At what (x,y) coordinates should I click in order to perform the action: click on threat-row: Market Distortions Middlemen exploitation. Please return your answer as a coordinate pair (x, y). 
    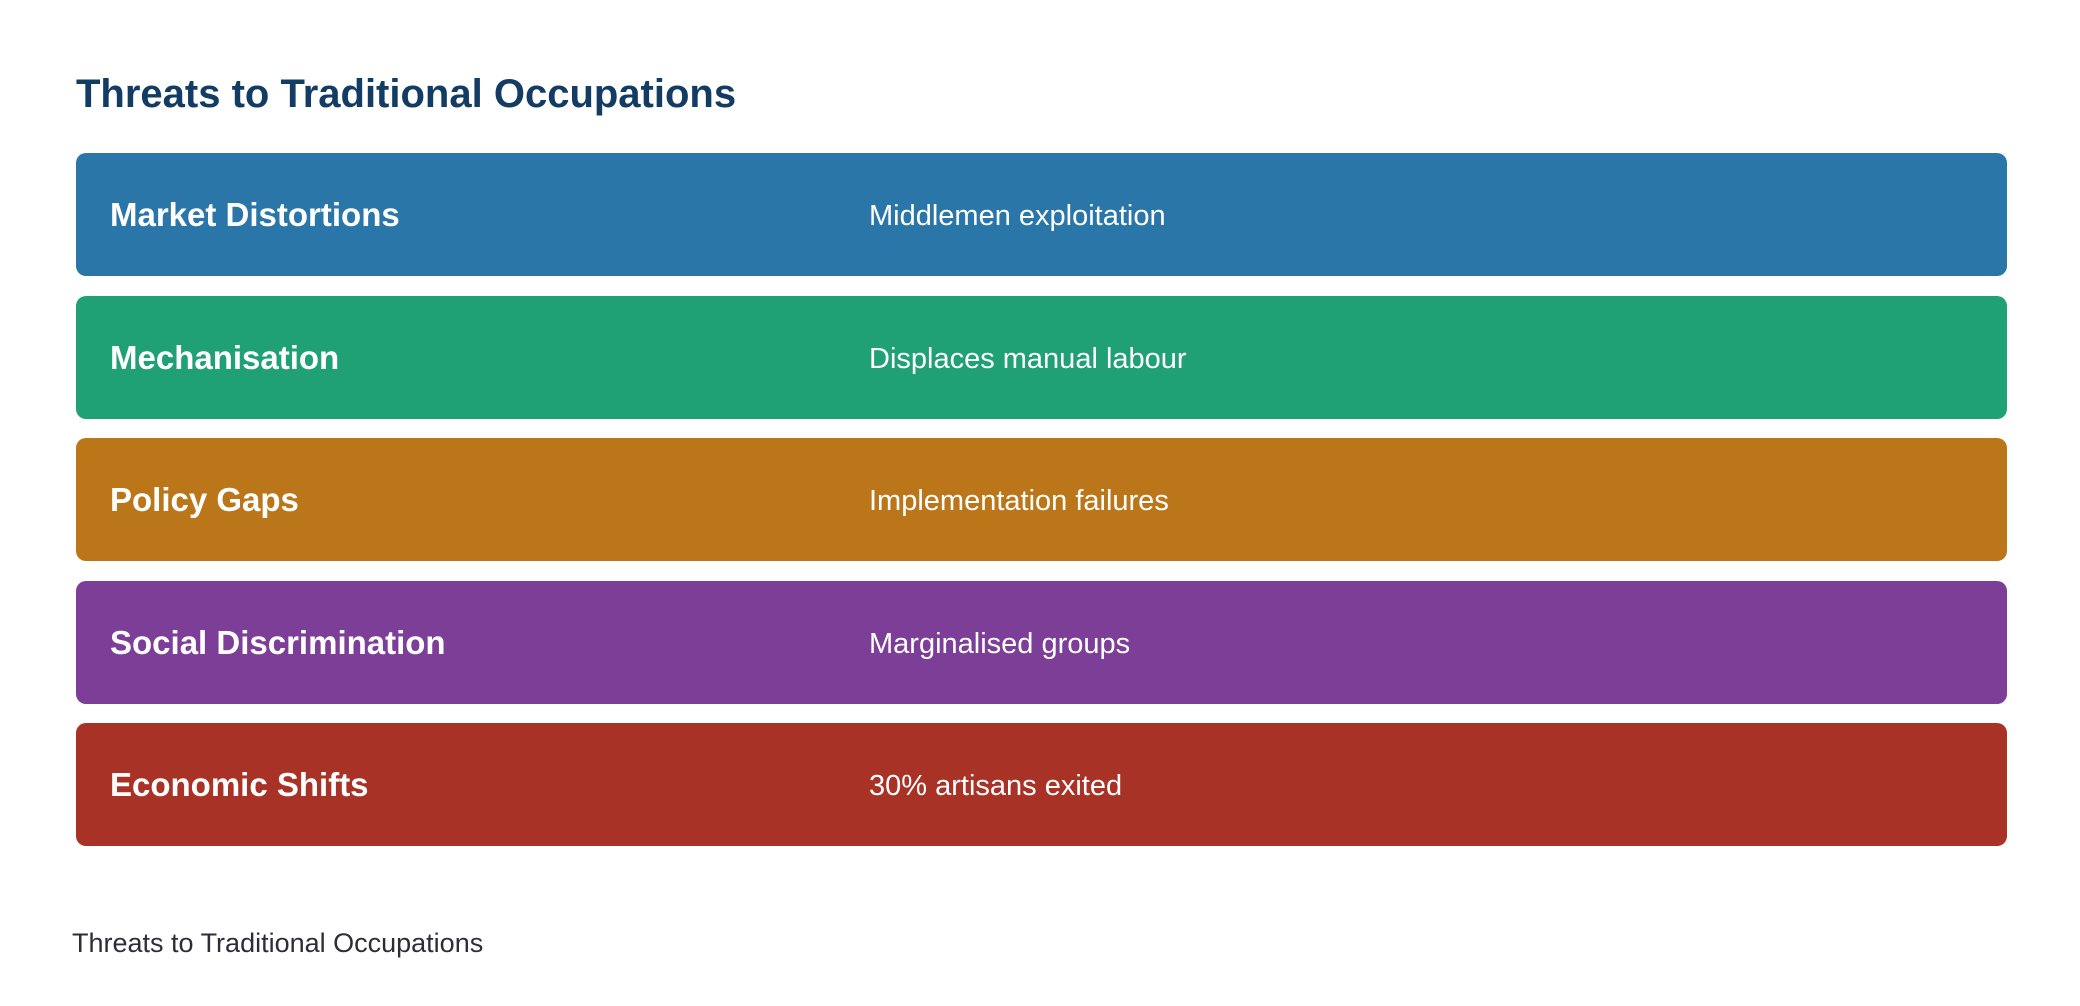
    Looking at the image, I should click on (1041, 214).